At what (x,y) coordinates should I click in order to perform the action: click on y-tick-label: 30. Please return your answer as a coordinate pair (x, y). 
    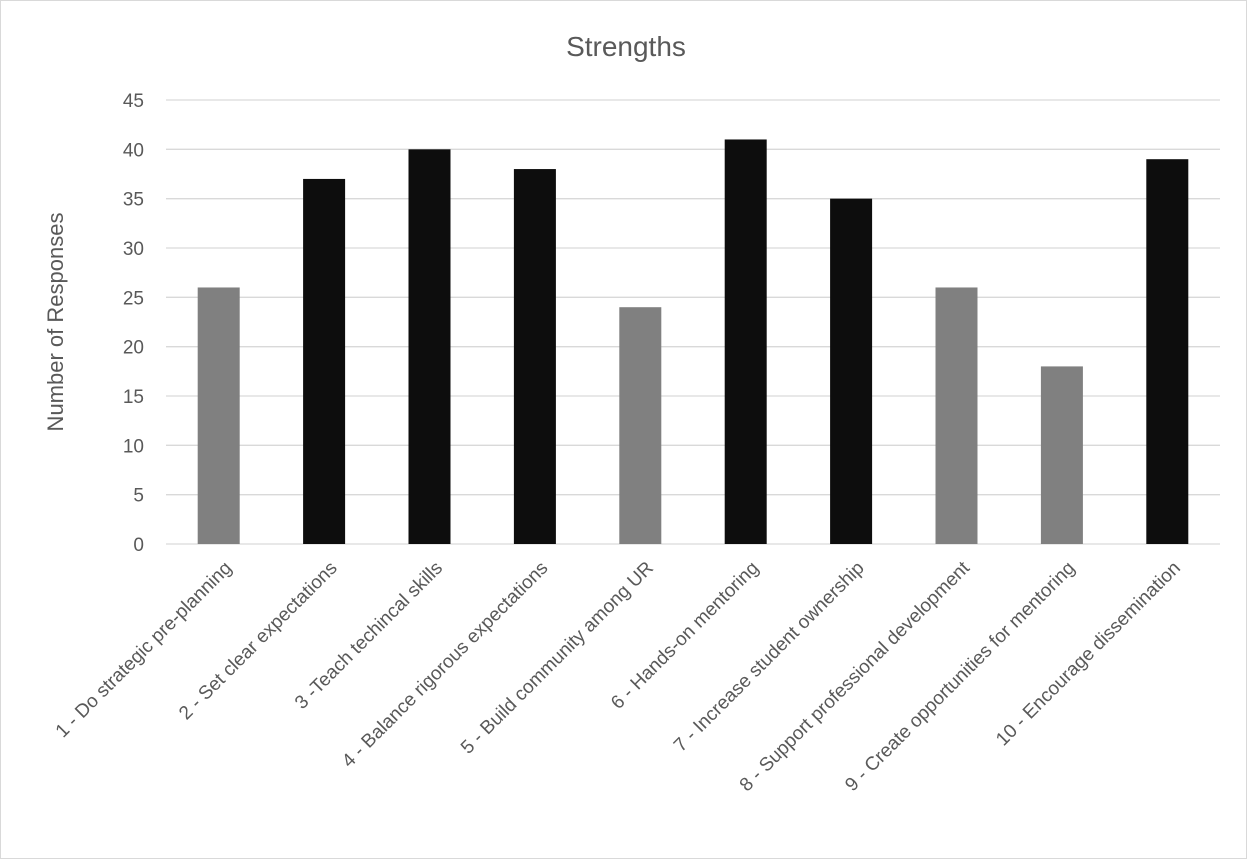
    Looking at the image, I should click on (133, 249).